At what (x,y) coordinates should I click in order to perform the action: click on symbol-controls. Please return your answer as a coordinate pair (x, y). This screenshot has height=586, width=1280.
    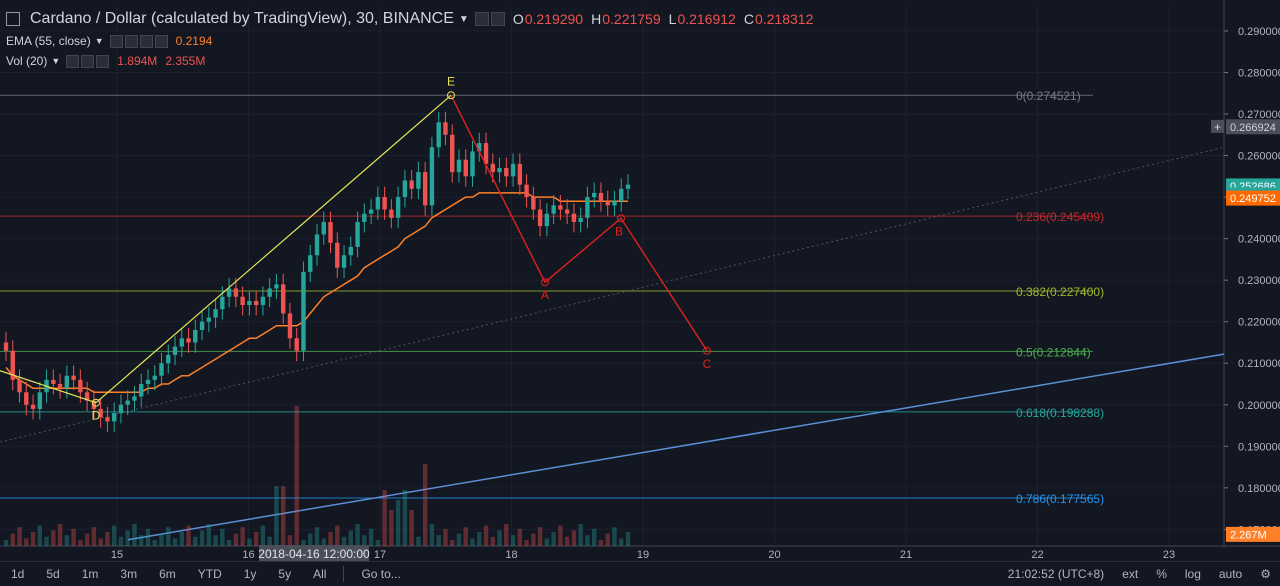
    Looking at the image, I should click on (489, 19).